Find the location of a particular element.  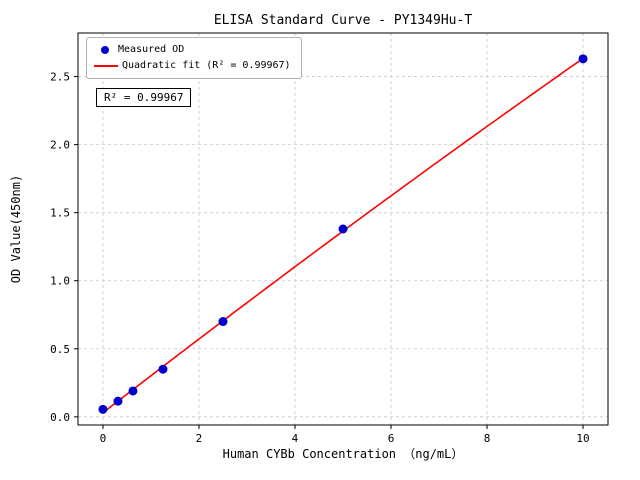

x-tick-label: 0 is located at coordinates (103, 438).